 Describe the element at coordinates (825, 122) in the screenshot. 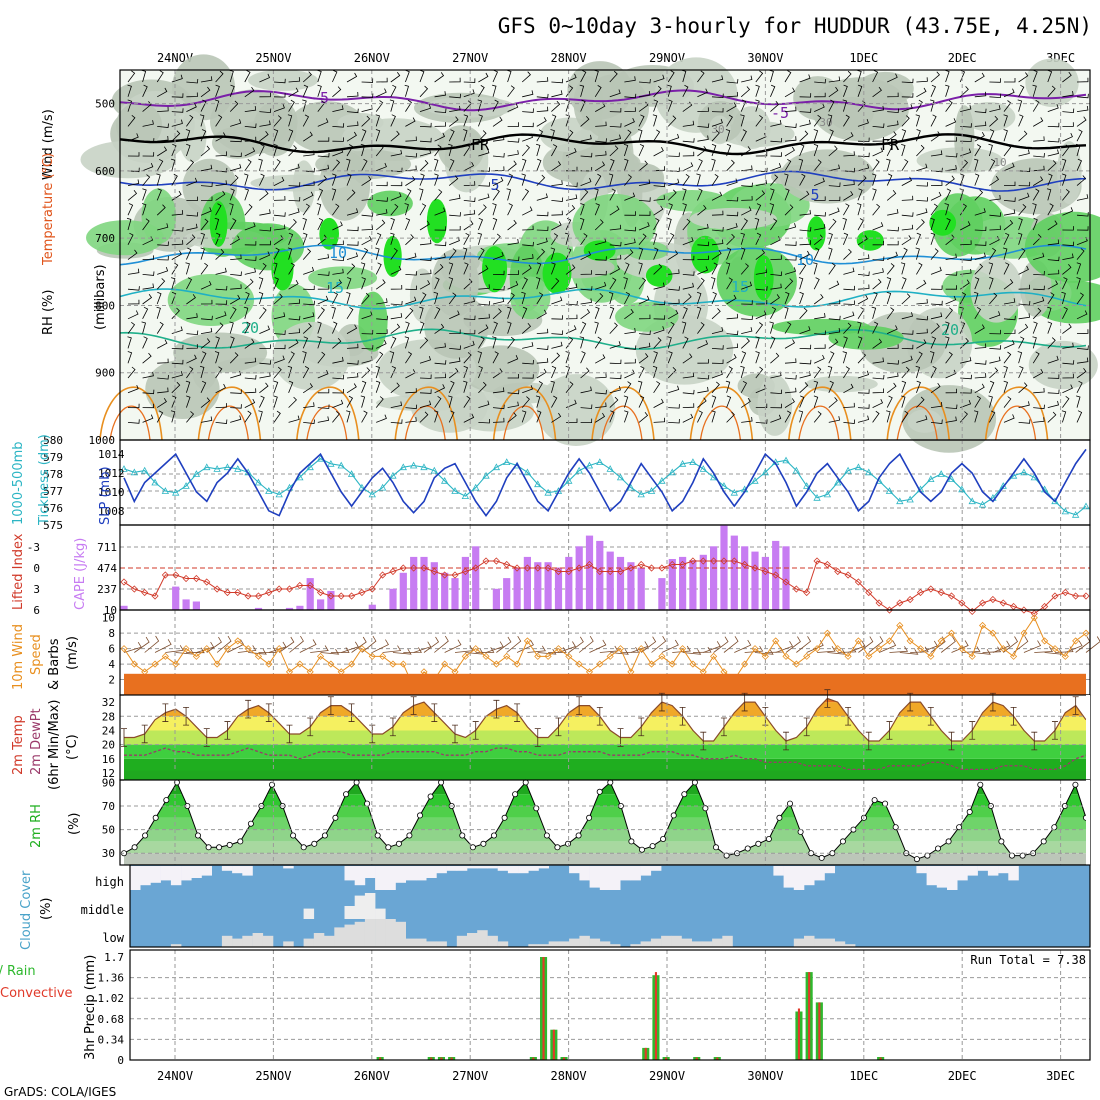

I see `contour-label-13: 30` at that location.